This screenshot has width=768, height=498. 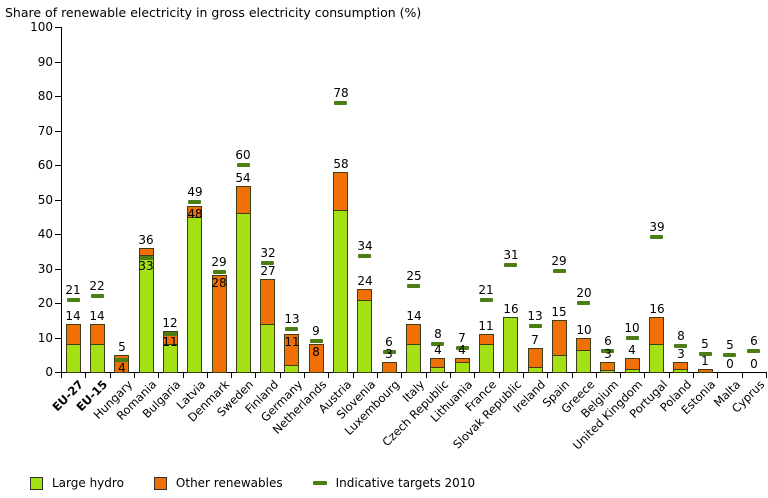 What do you see at coordinates (49, 372) in the screenshot?
I see `y-tick-label: 0` at bounding box center [49, 372].